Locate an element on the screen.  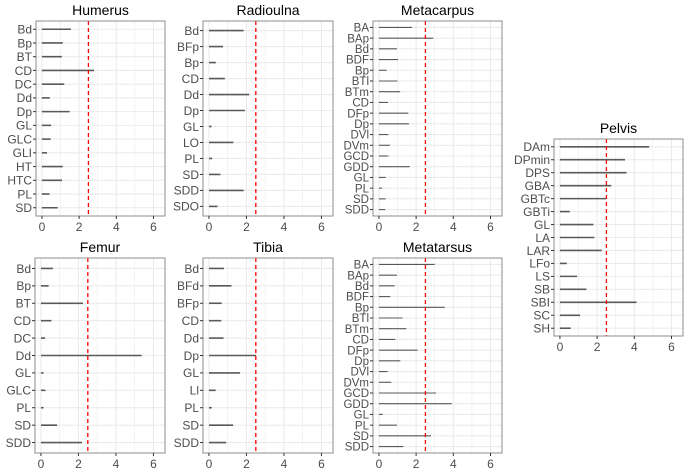
y-tick-label: DC is located at coordinates (24, 84).